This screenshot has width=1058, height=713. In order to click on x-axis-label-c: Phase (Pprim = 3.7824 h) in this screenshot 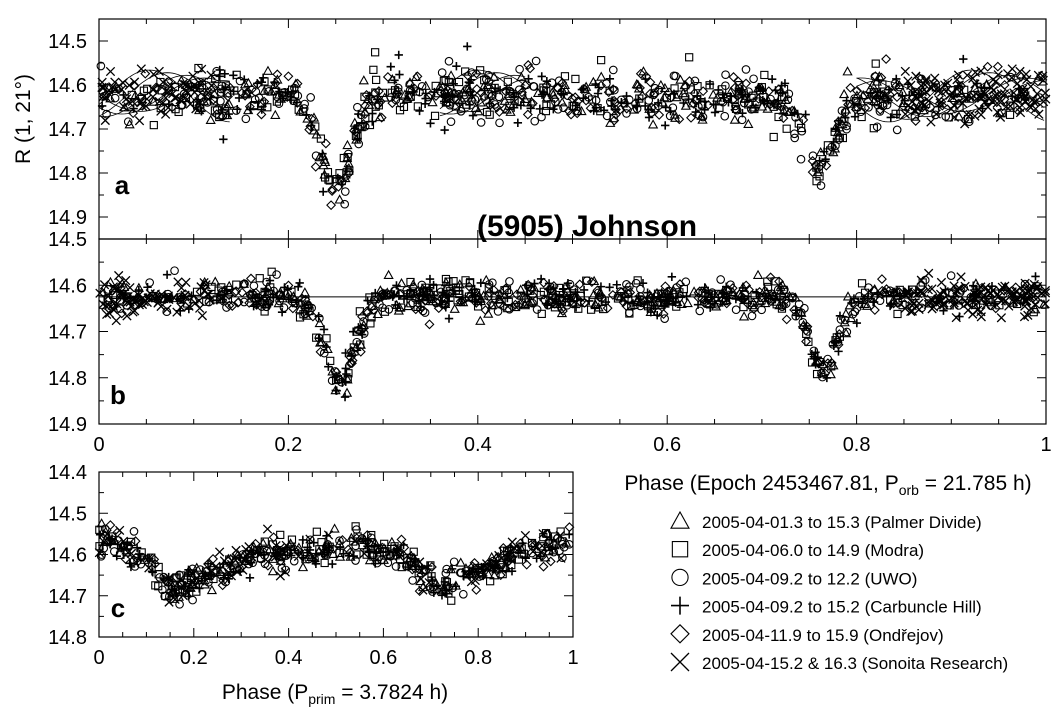, I will do `click(335, 694)`.